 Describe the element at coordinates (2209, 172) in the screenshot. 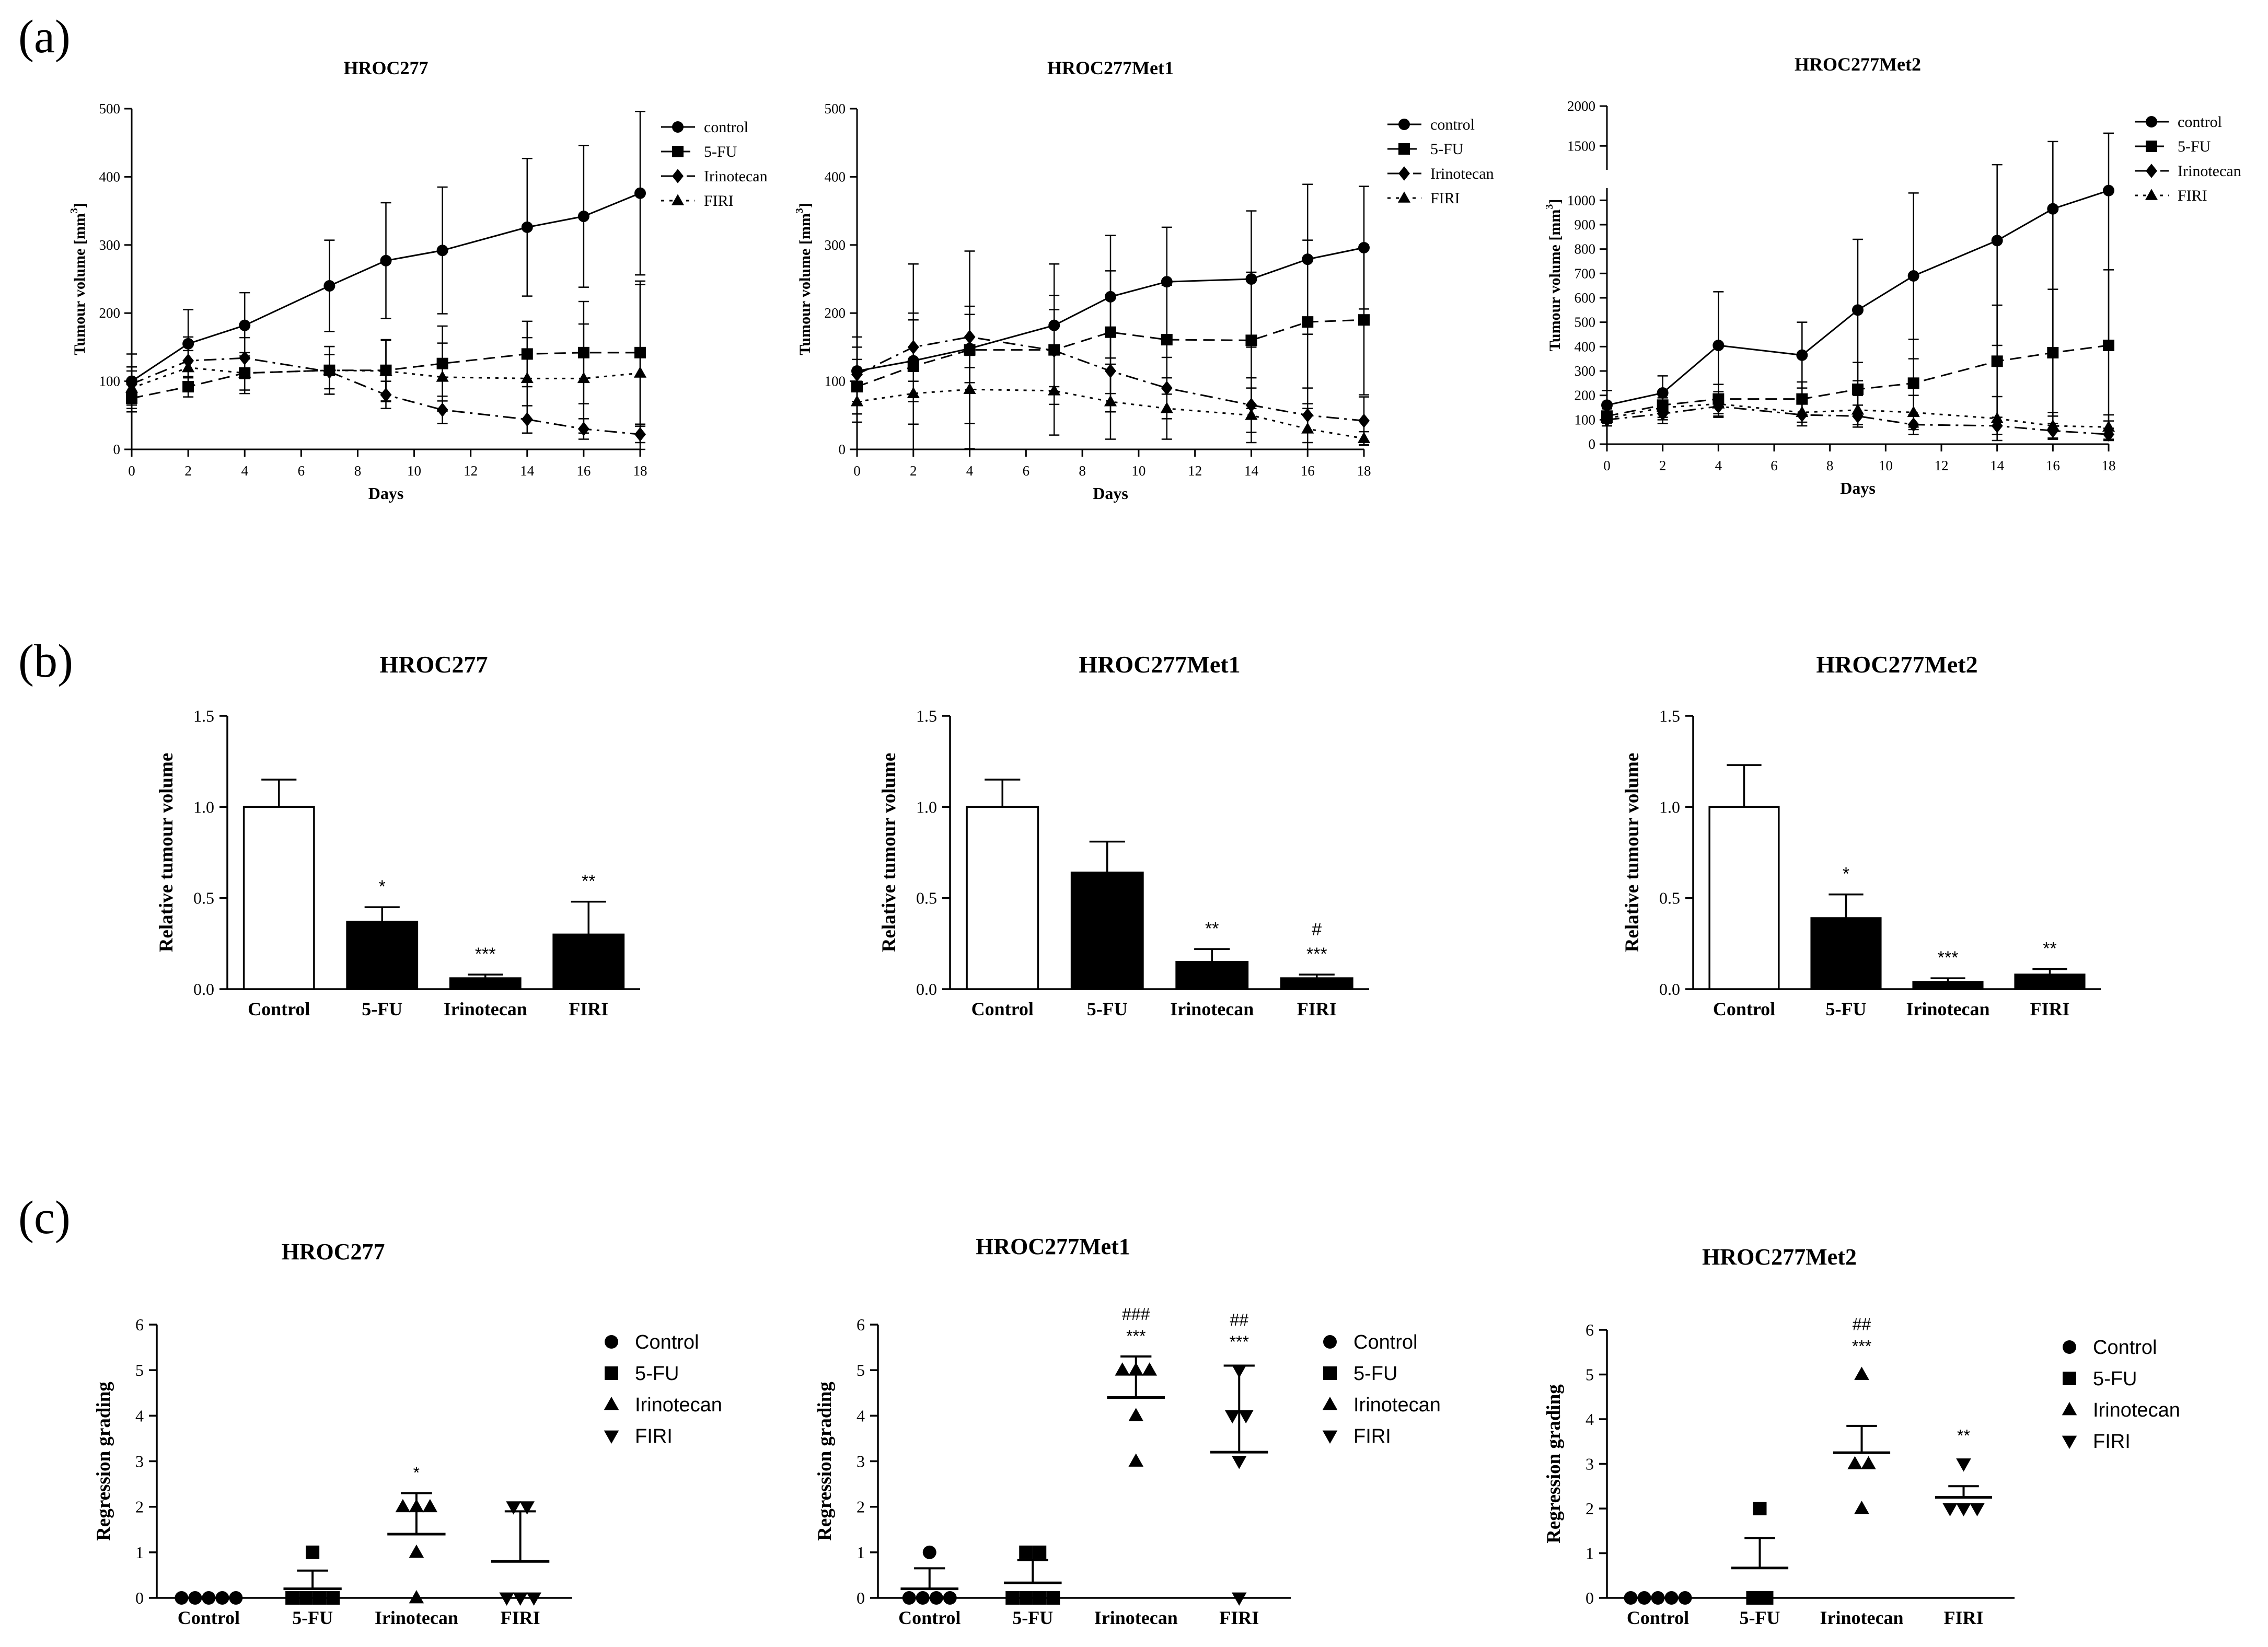

I see `legend-label: Irinotecan` at that location.